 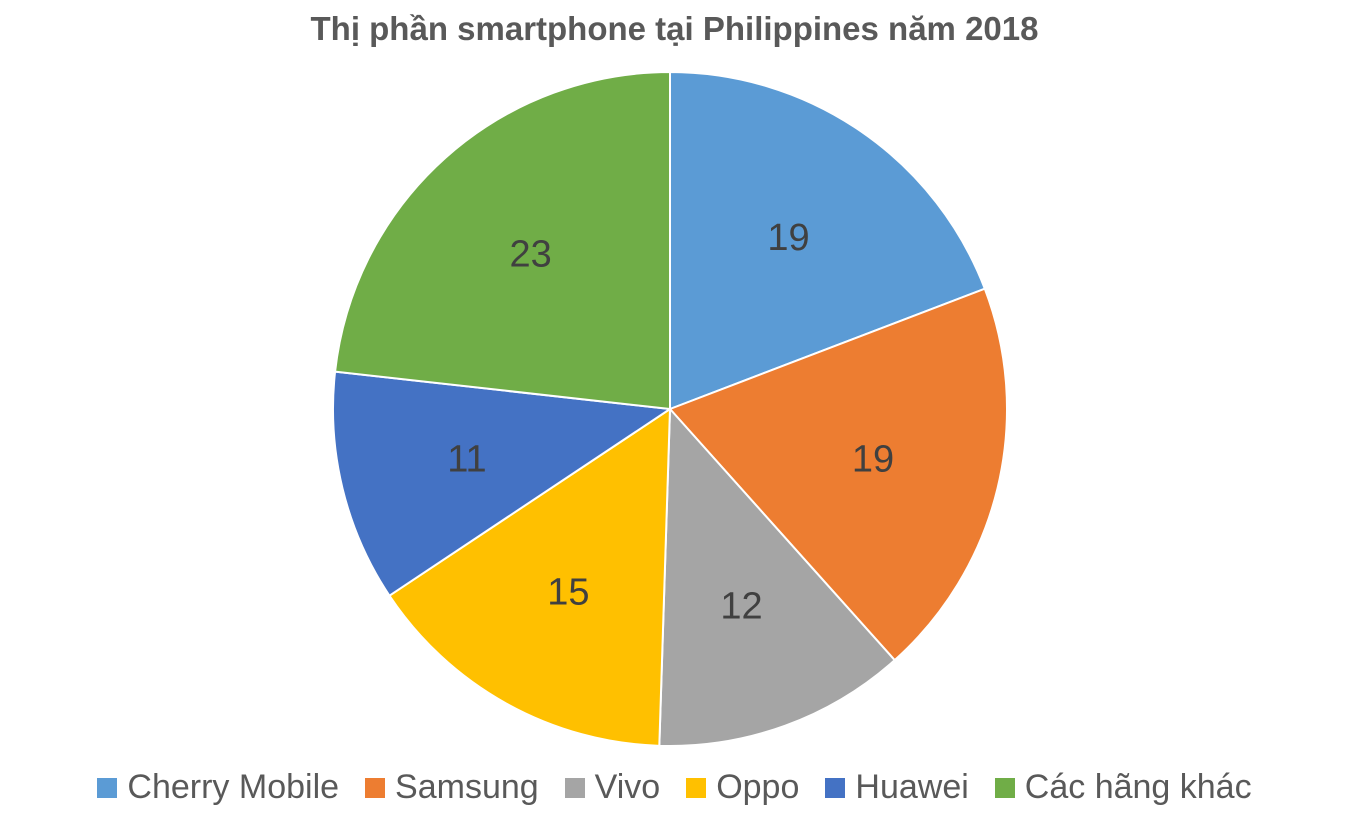 What do you see at coordinates (466, 459) in the screenshot?
I see `slice-label: 11` at bounding box center [466, 459].